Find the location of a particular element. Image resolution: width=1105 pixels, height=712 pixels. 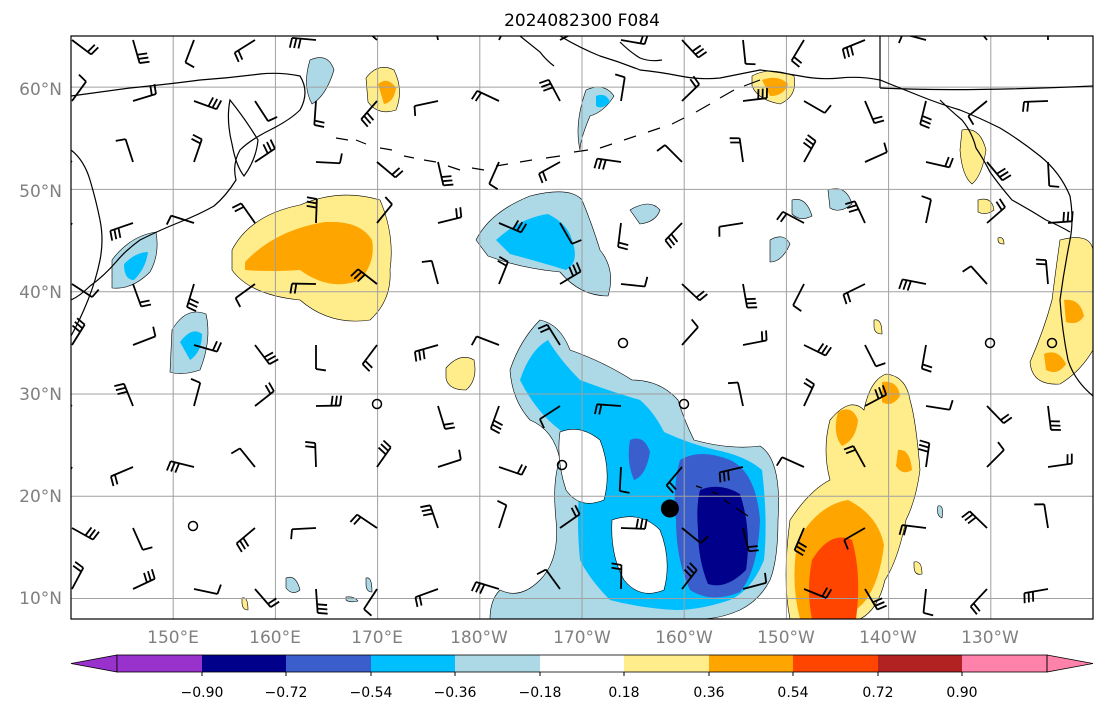

colorbar-tick-label: 0.54 is located at coordinates (792, 693).